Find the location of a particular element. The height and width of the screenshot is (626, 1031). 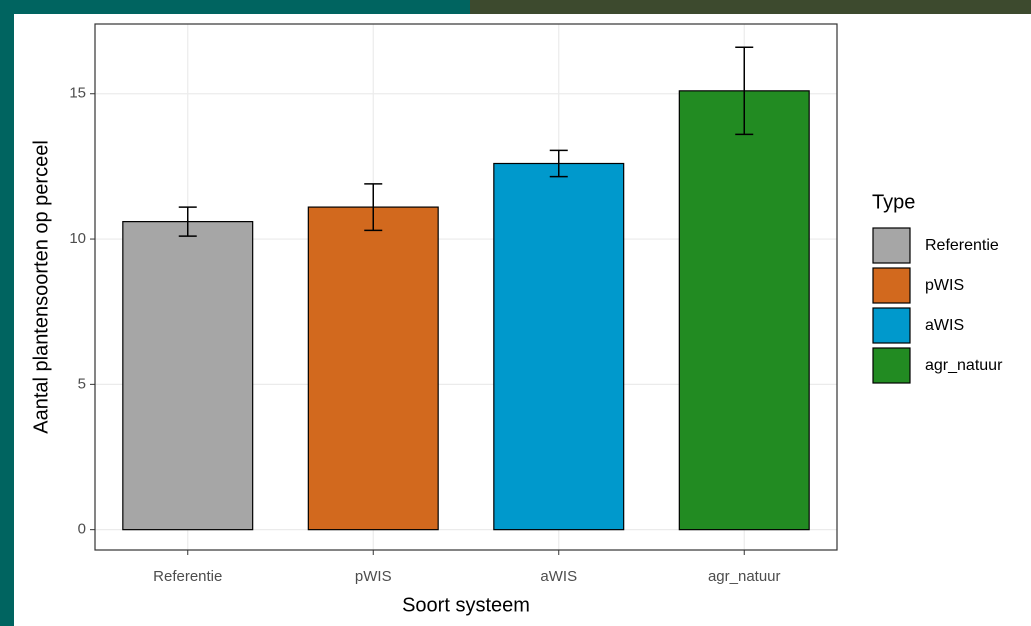

legend-label: pWIS is located at coordinates (944, 285).